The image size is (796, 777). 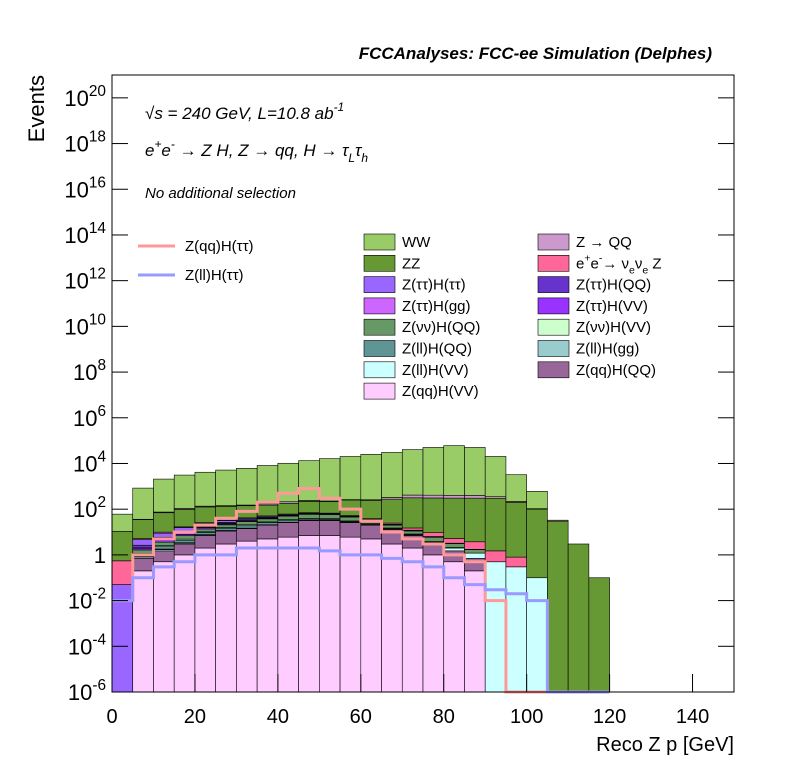 What do you see at coordinates (613, 285) in the screenshot?
I see `legend-label: Z(ττ)H(QQ)` at bounding box center [613, 285].